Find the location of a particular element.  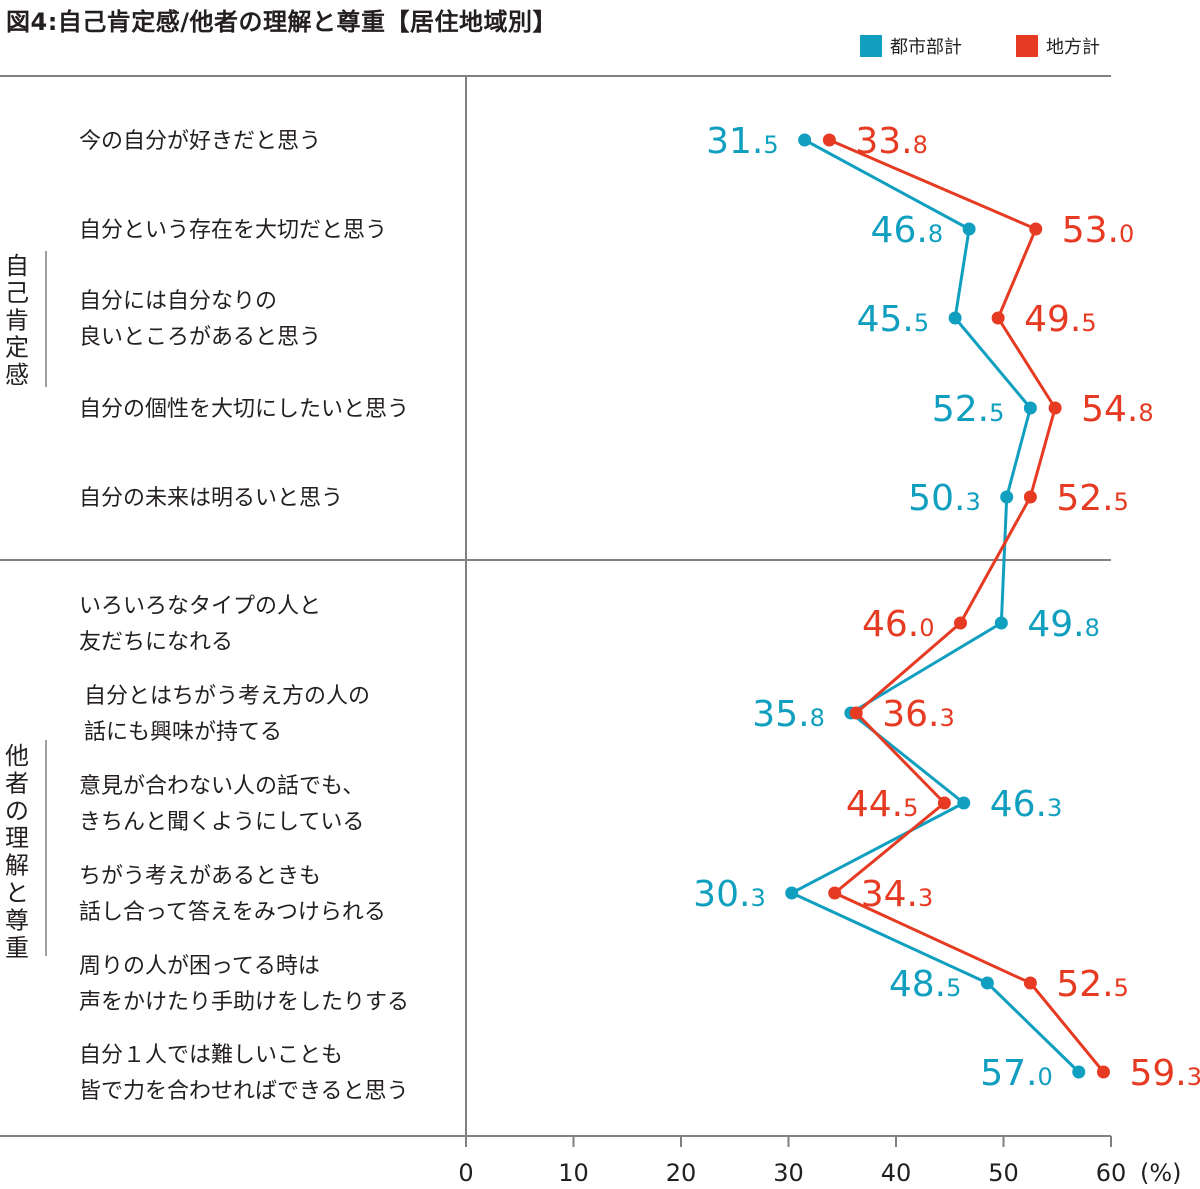

group-label: 自己肯定感 is located at coordinates (17, 320).